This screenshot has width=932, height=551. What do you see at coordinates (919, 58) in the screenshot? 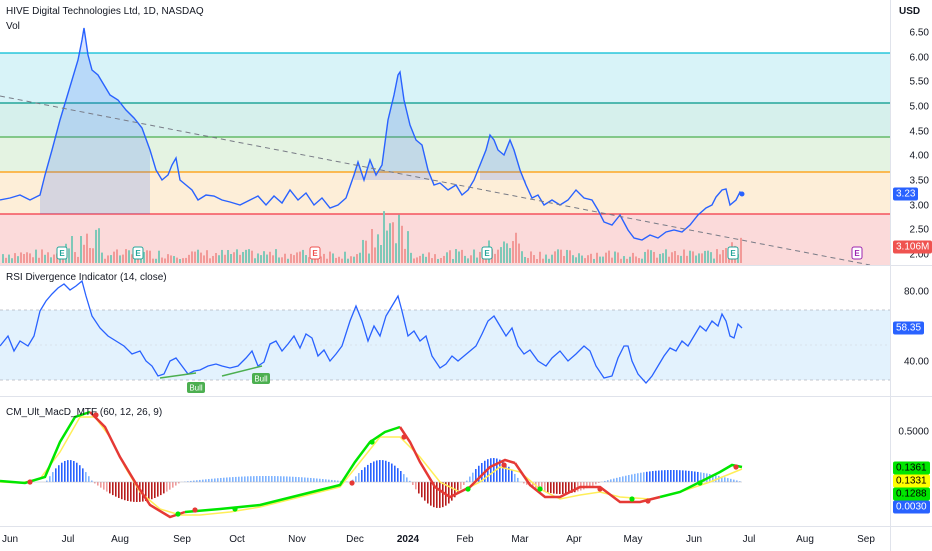
I see `price-tick: 6.00` at bounding box center [919, 58].